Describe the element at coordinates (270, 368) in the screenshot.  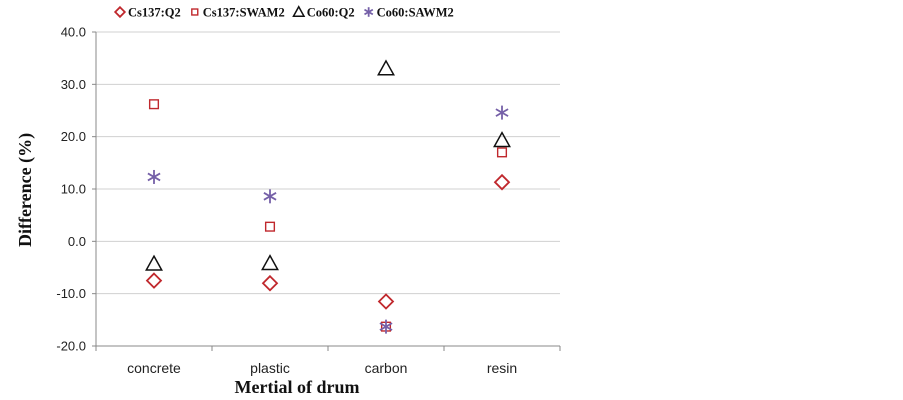
I see `x-tick-label: plastic` at that location.